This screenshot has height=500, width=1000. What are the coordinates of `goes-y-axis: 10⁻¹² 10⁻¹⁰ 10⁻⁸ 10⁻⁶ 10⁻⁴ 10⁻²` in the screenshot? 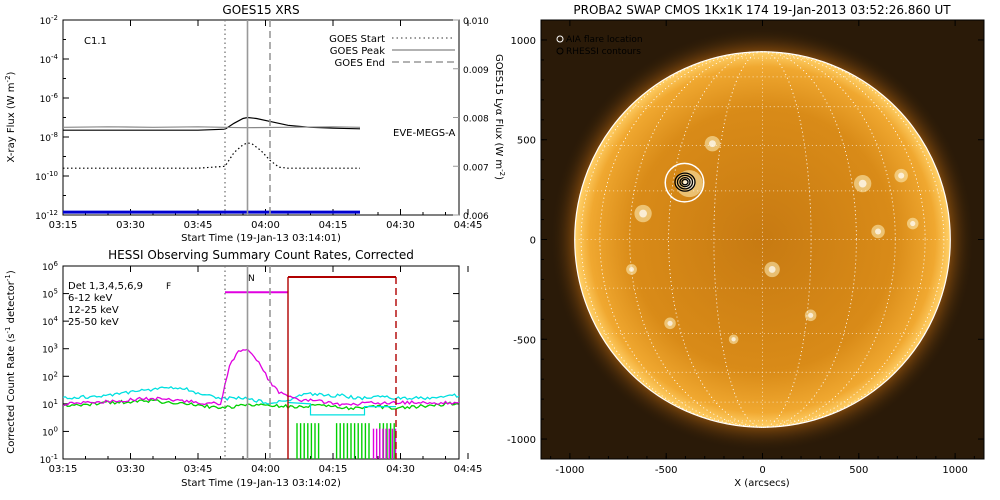 It's located at (52, 118).